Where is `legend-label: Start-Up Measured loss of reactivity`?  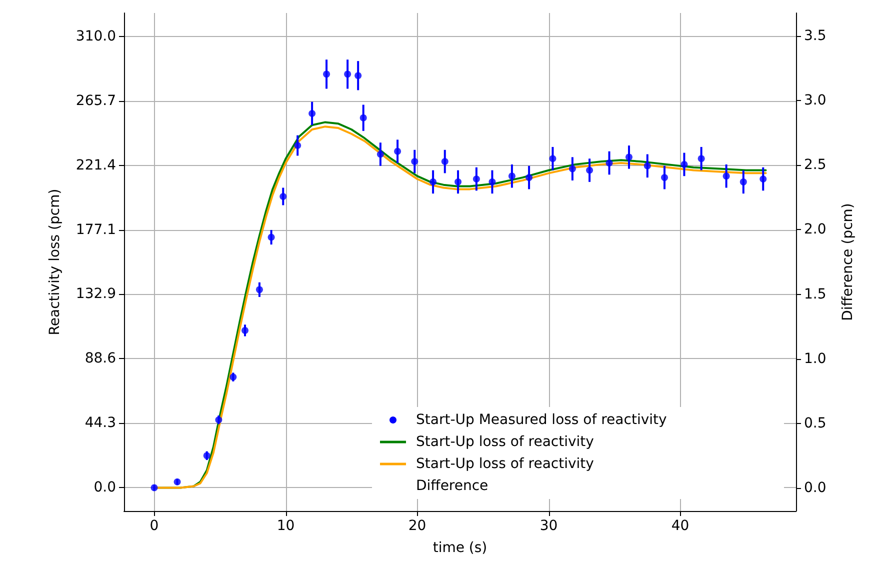
legend-label: Start-Up Measured loss of reactivity is located at coordinates (541, 420).